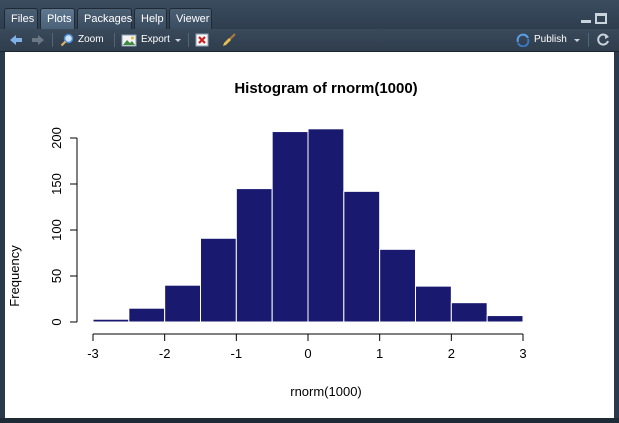 Image resolution: width=619 pixels, height=423 pixels. Describe the element at coordinates (307, 353) in the screenshot. I see `x-tick-label: 0` at that location.